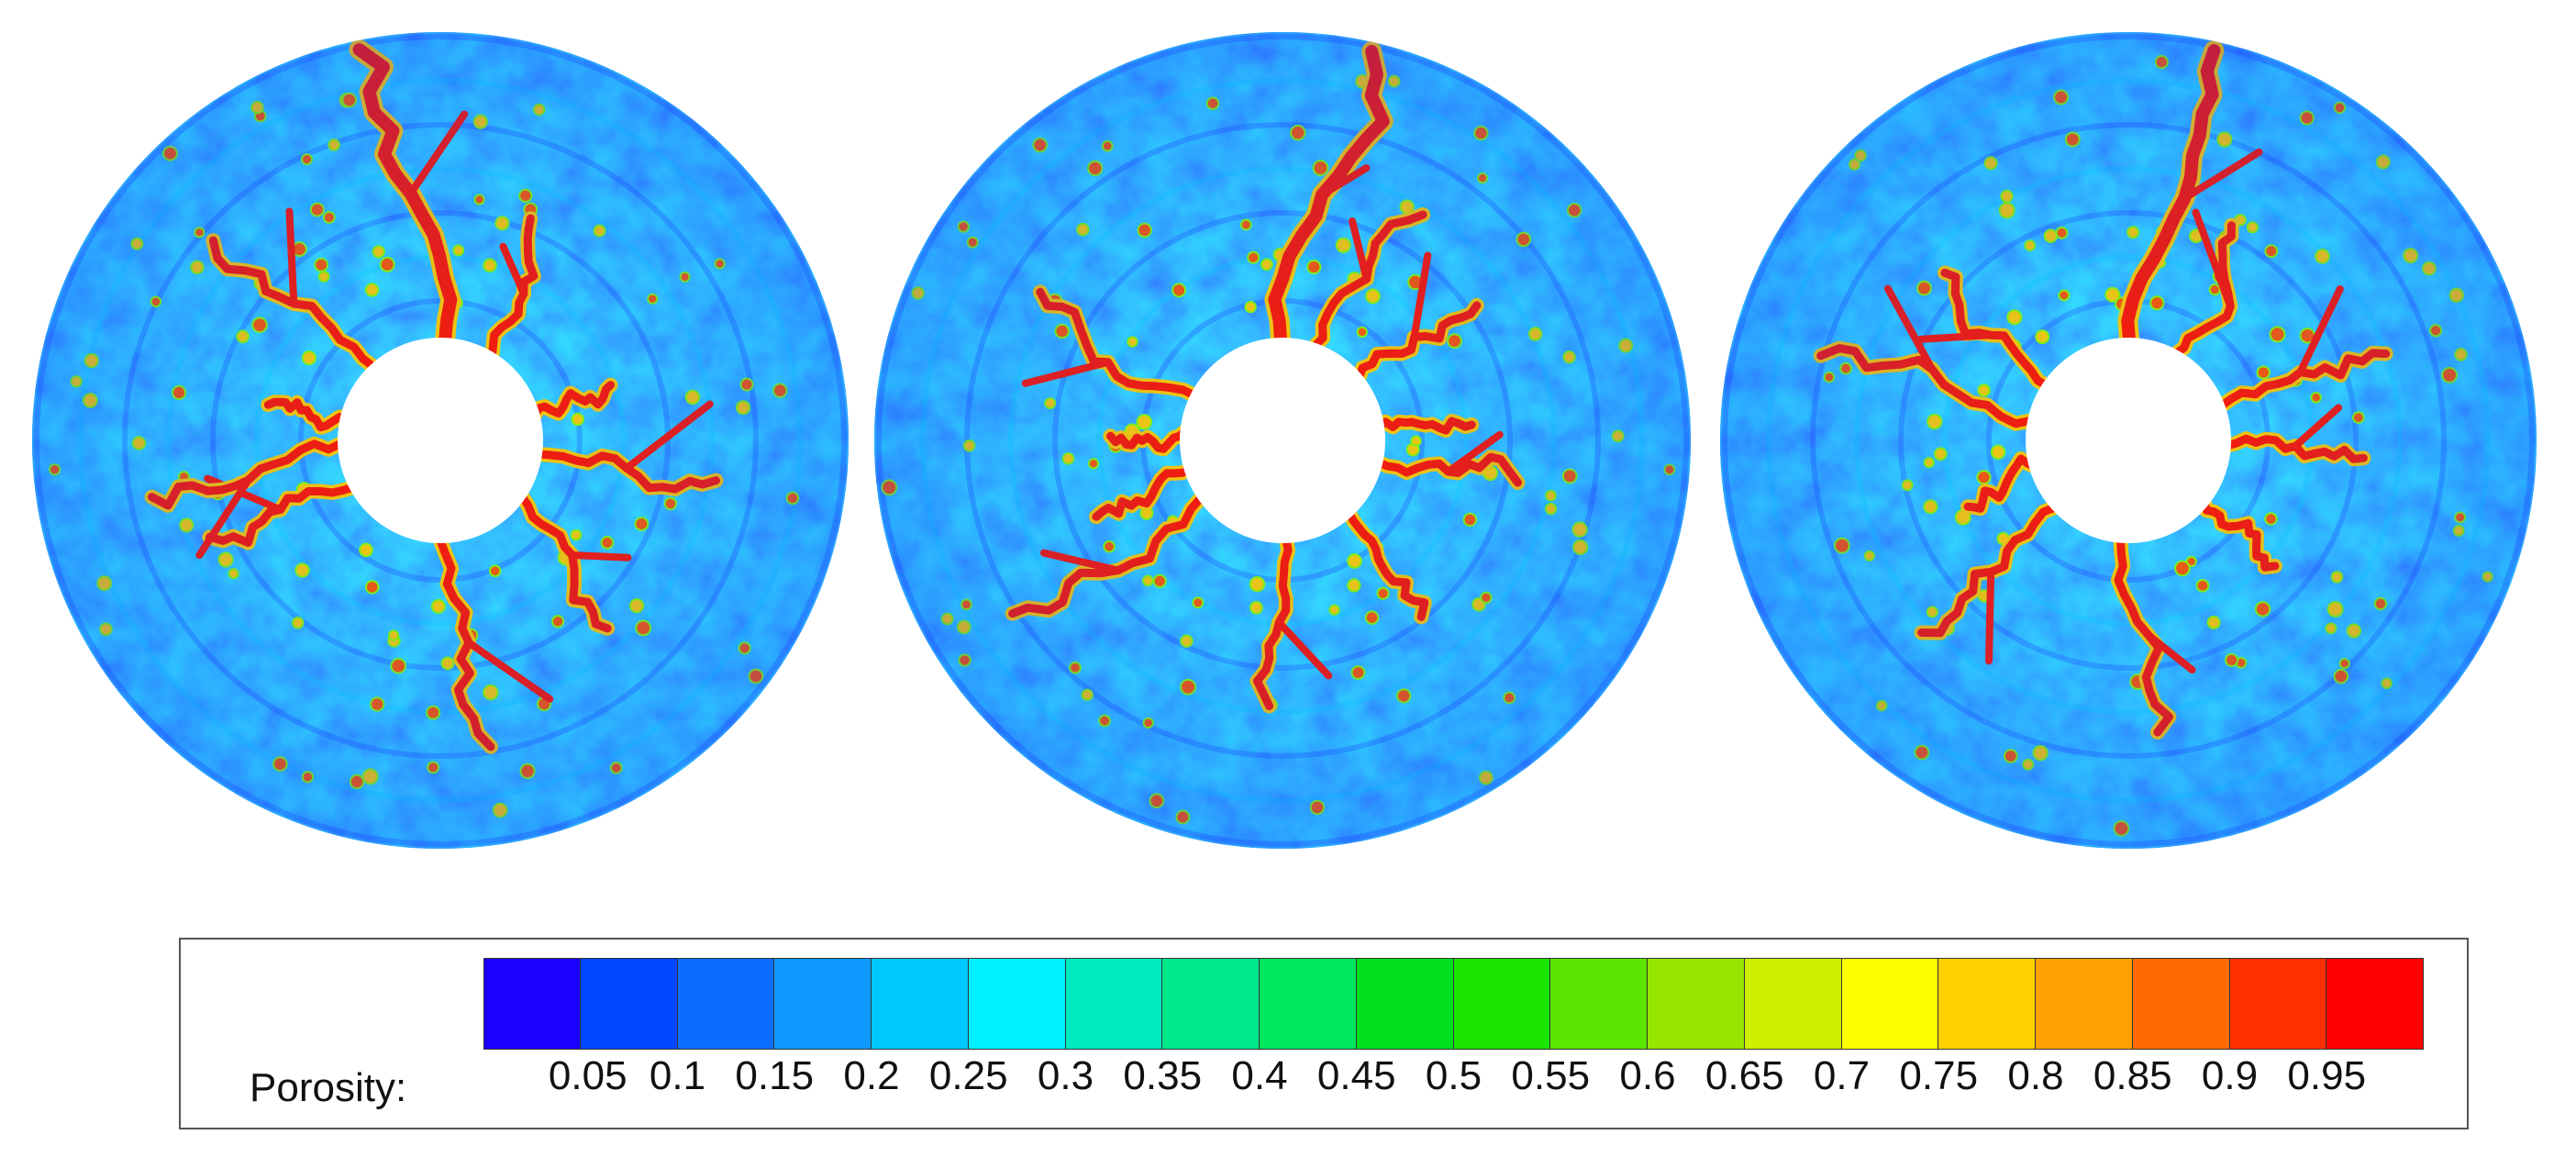  What do you see at coordinates (871, 1075) in the screenshot?
I see `legend-tick-label: 0.2` at bounding box center [871, 1075].